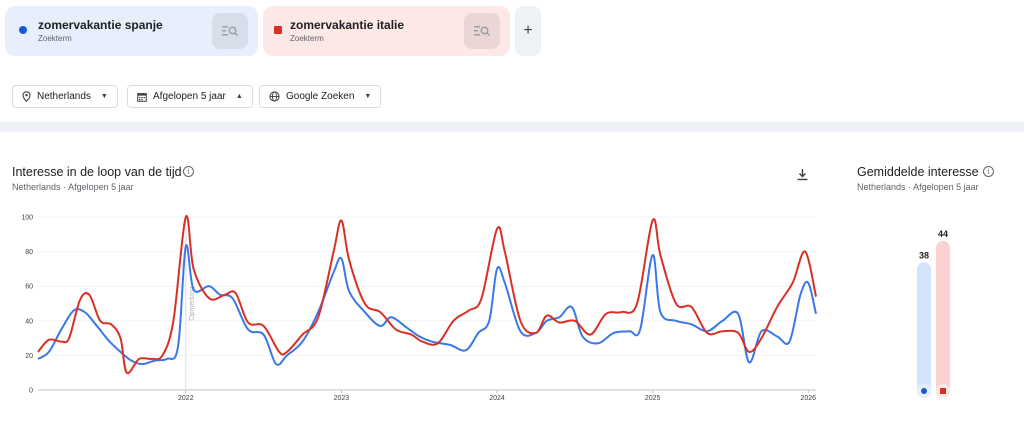  I want to click on average-interest-subtitle: Netherlands · Afgelopen 5 jaar, so click(918, 187).